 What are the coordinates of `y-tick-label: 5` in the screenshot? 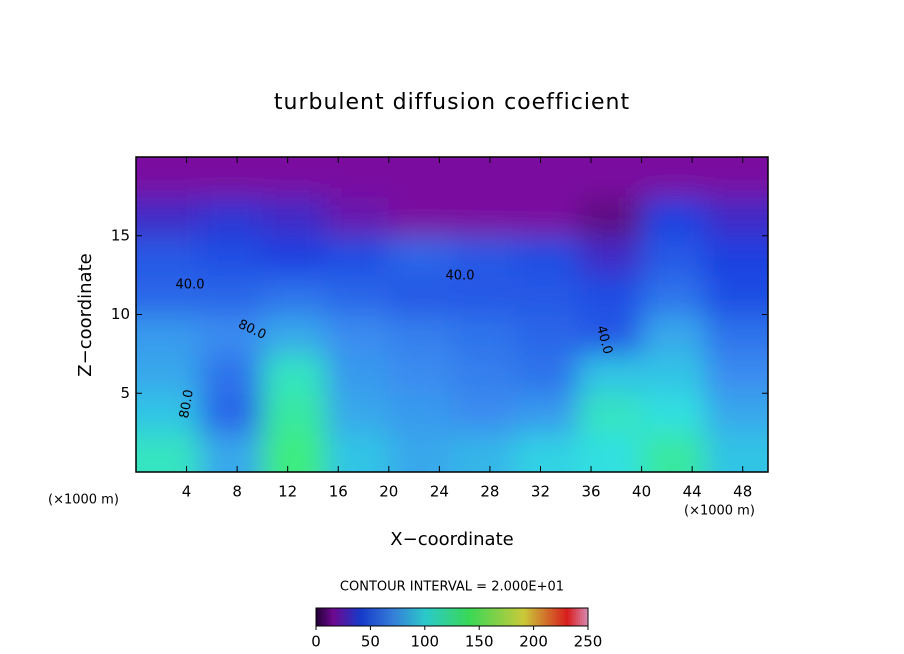 It's located at (125, 393).